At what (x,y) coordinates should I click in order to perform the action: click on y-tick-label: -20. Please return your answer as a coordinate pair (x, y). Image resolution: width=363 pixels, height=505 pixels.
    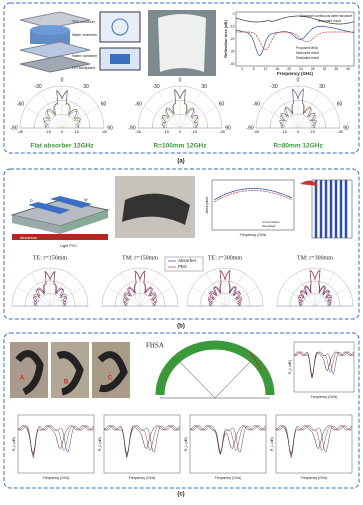
    Looking at the image, I should click on (232, 39).